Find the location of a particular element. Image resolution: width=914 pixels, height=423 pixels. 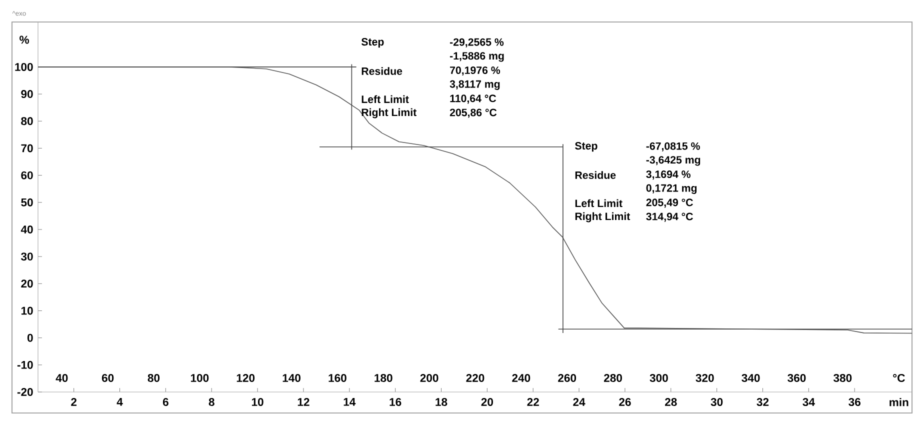

x2-tick-label: 300 is located at coordinates (659, 378).